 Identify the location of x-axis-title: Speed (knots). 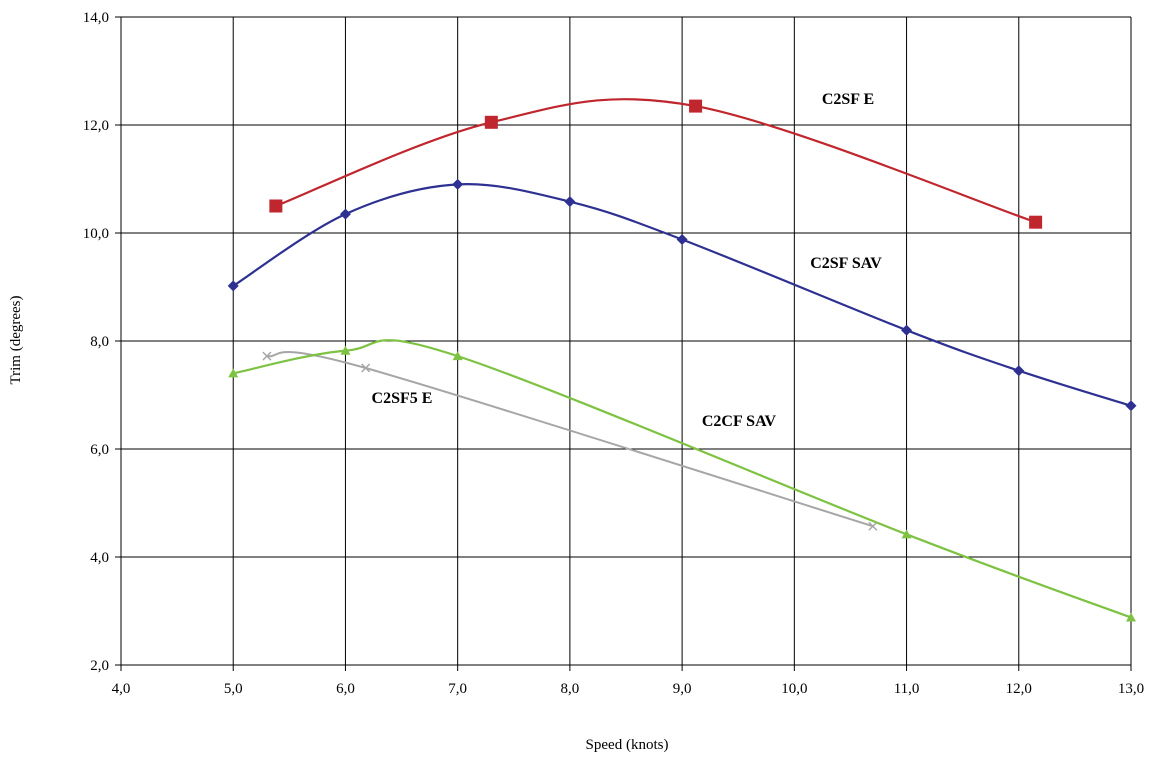
(627, 745).